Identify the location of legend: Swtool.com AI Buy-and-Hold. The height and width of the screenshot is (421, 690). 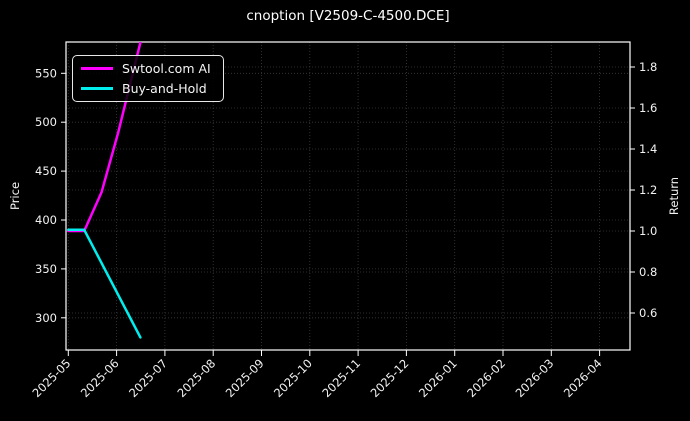
(148, 78).